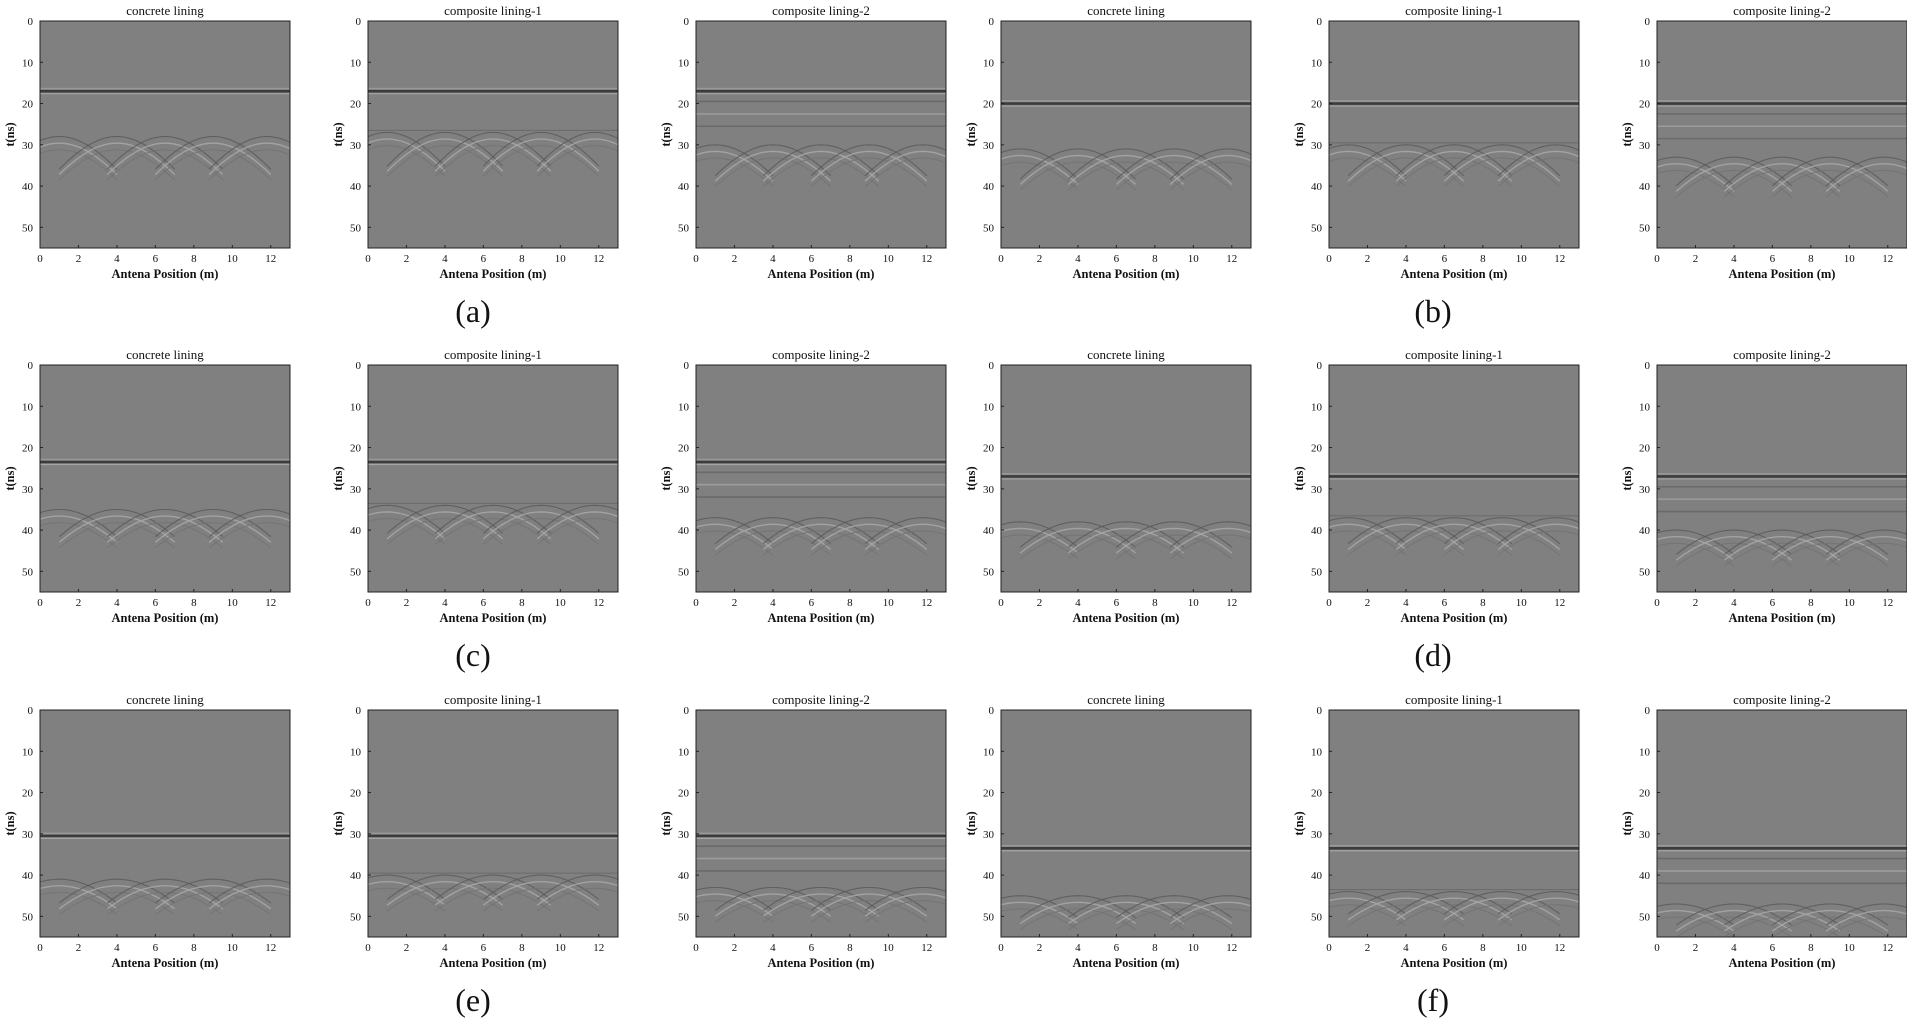  I want to click on panel-title: concrete lining, so click(1126, 699).